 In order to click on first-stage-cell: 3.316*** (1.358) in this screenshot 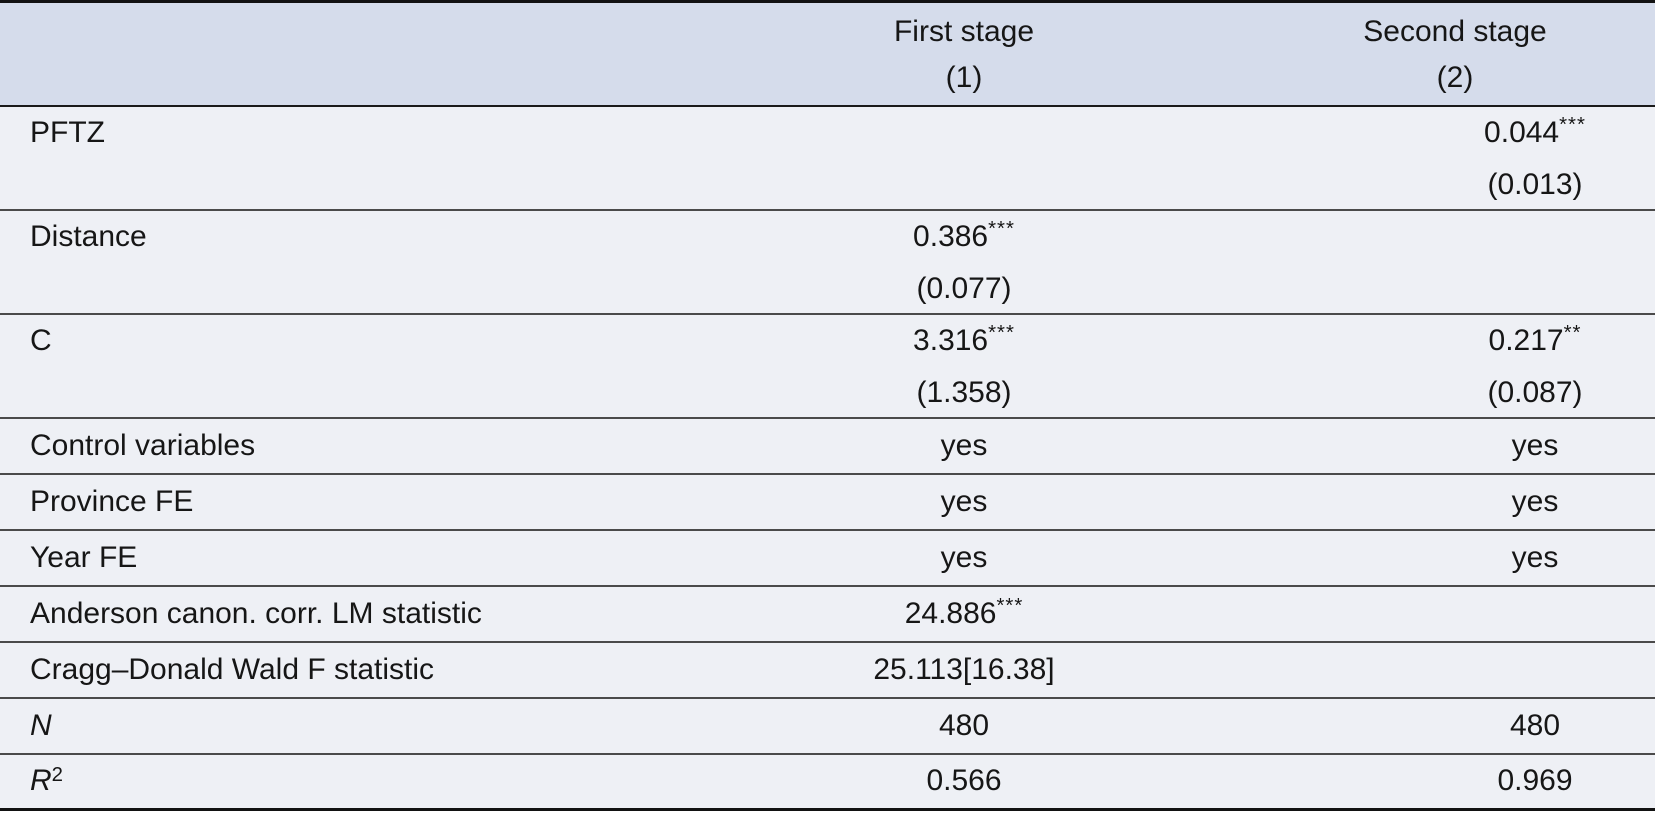, I will do `click(964, 365)`.